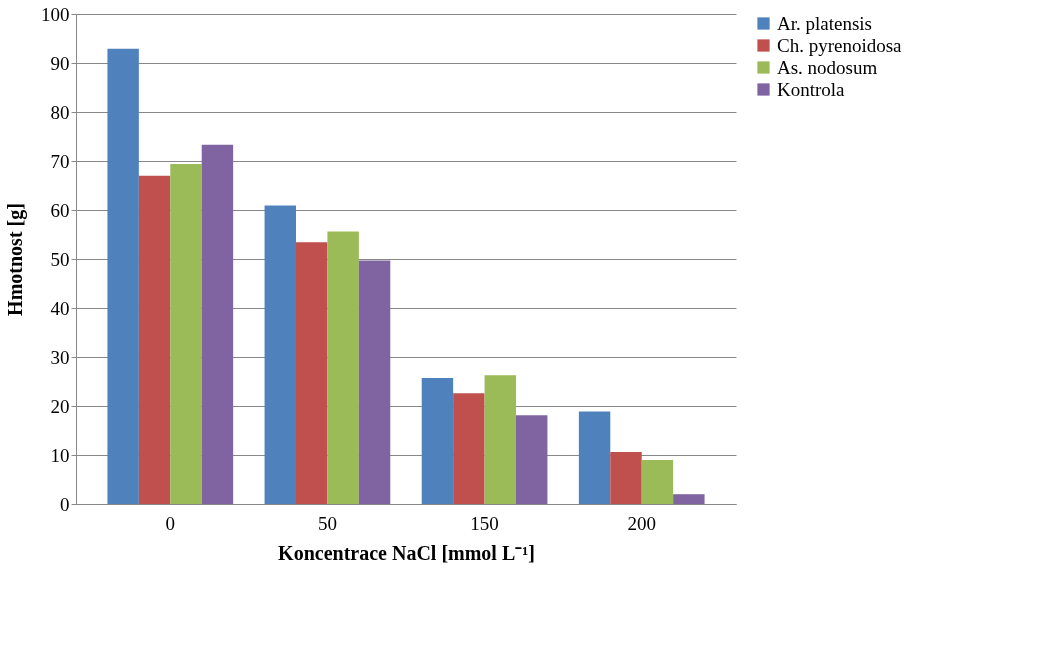  I want to click on y-tick-label: 50, so click(60, 259).